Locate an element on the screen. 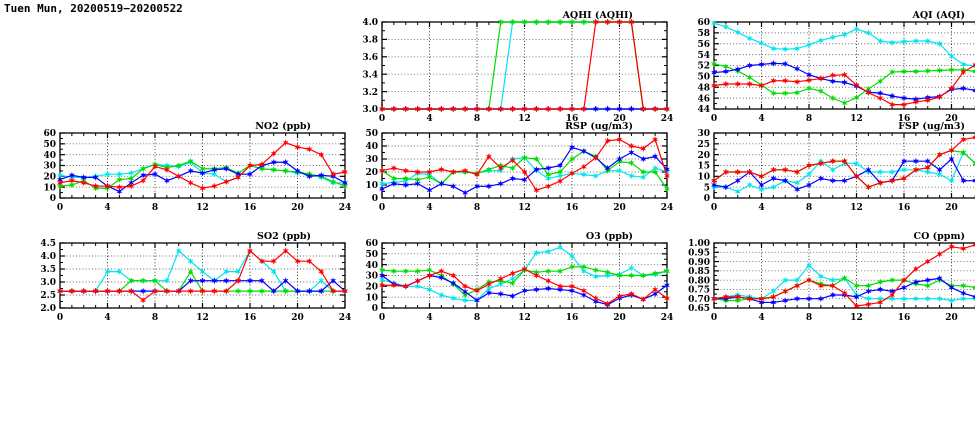 The width and height of the screenshot is (975, 447). svg-text: 2.5 is located at coordinates (48, 296).